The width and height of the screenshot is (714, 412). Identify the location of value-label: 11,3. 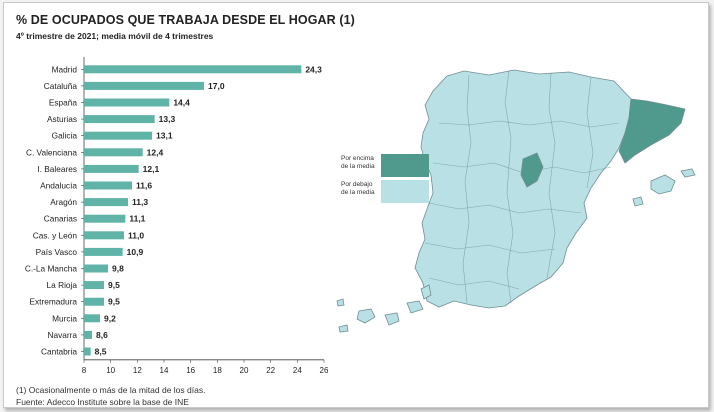
(140, 202).